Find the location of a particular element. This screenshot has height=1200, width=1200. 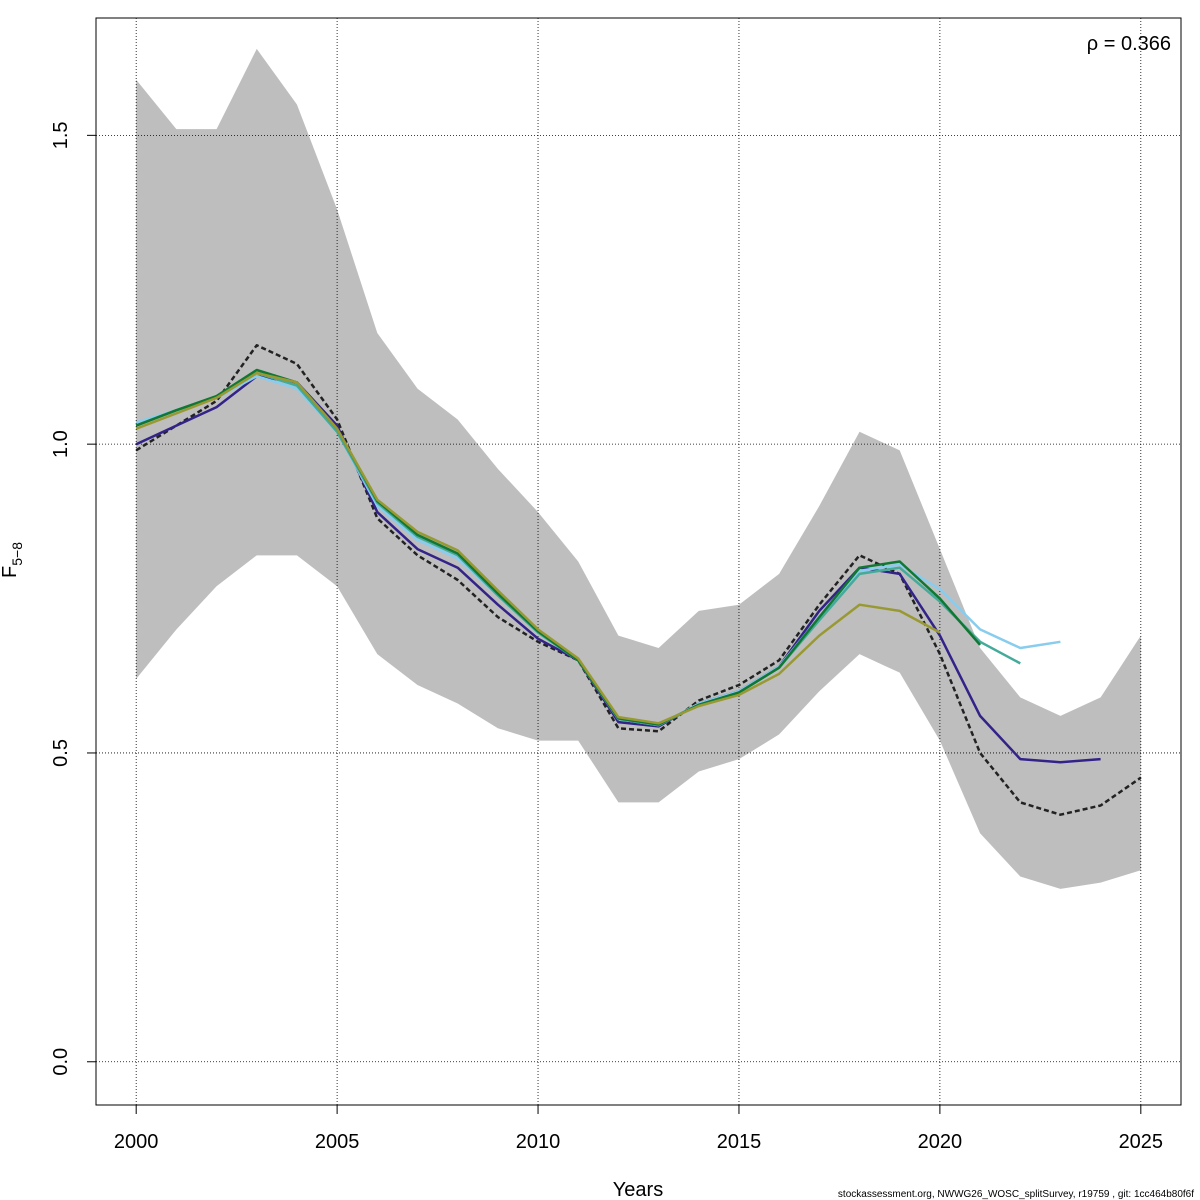

y-tick-label: 1.5 is located at coordinates (61, 135).